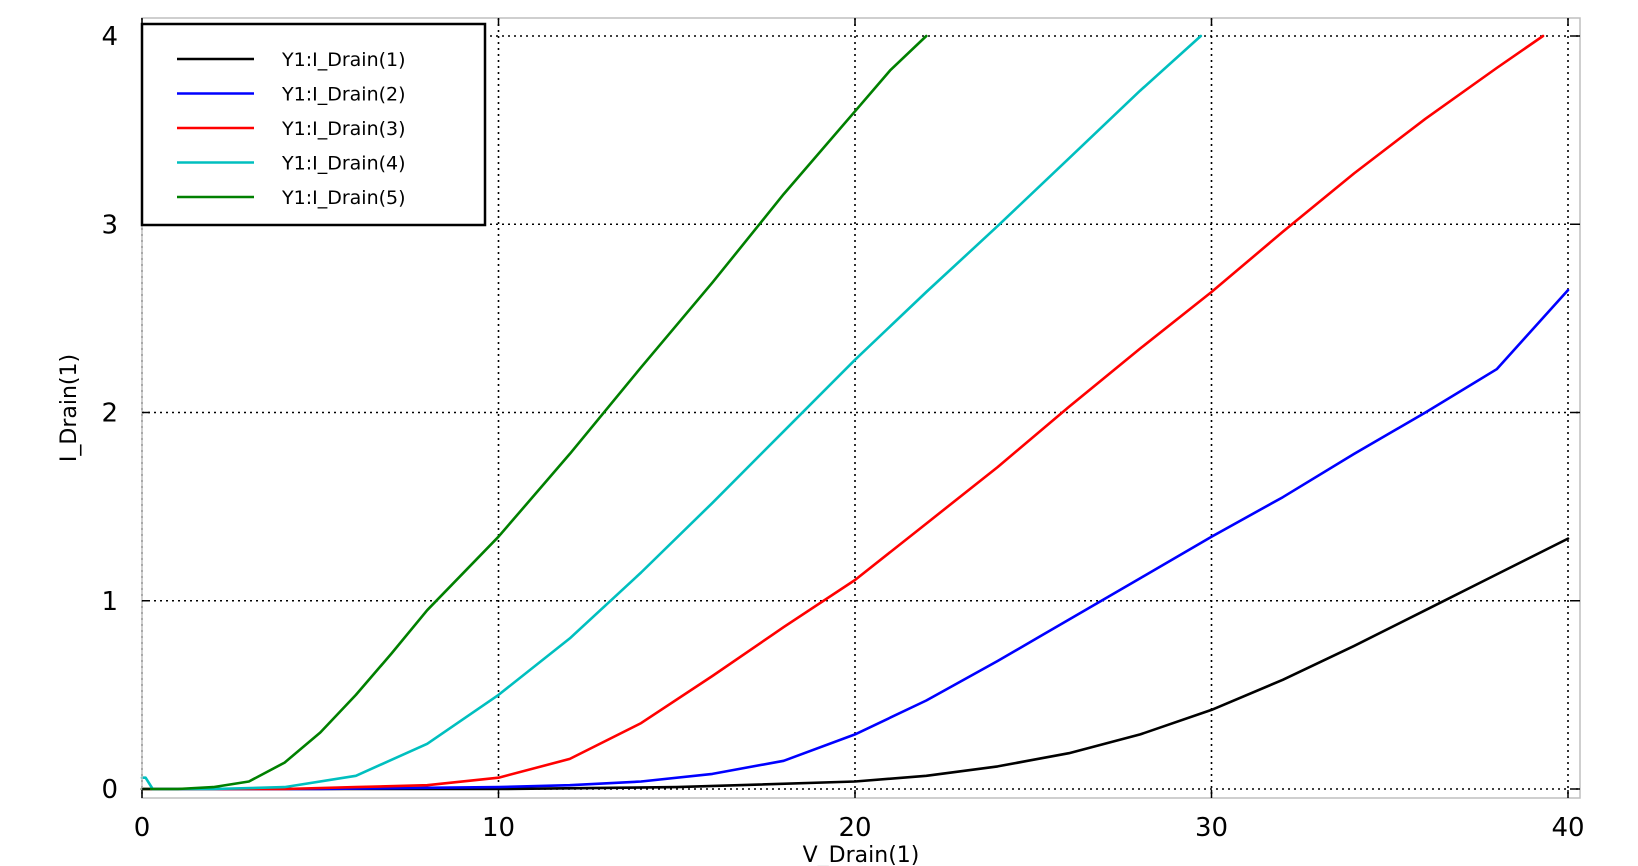 This screenshot has width=1638, height=866. I want to click on legend-label-5: Y1:I_Drain(5), so click(343, 198).